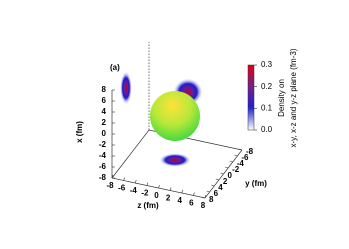  I want to click on colorbar-label: Density on, so click(281, 98).